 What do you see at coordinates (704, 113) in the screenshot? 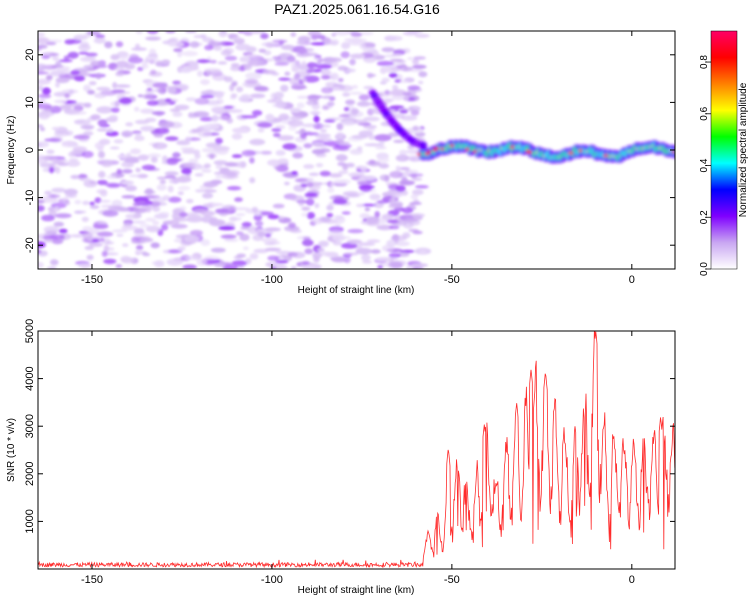
I see `colorbar-tick-label: 0.6` at bounding box center [704, 113].